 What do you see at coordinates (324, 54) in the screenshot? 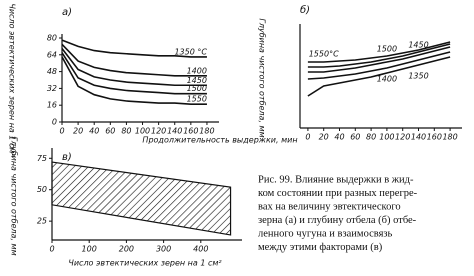
I see `series-label: 1550°C` at bounding box center [324, 54].